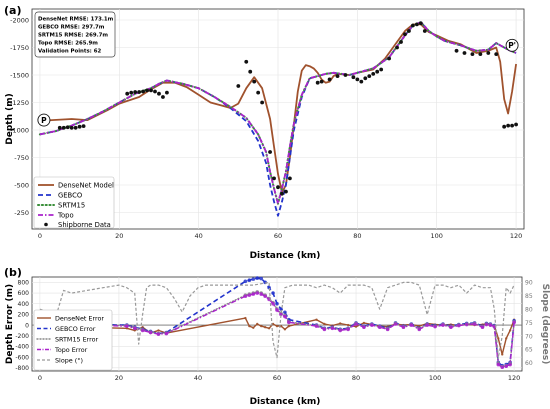 This screenshot has width=550, height=409. What do you see at coordinates (514, 378) in the screenshot?
I see `x-tick-label: 120` at bounding box center [514, 378].